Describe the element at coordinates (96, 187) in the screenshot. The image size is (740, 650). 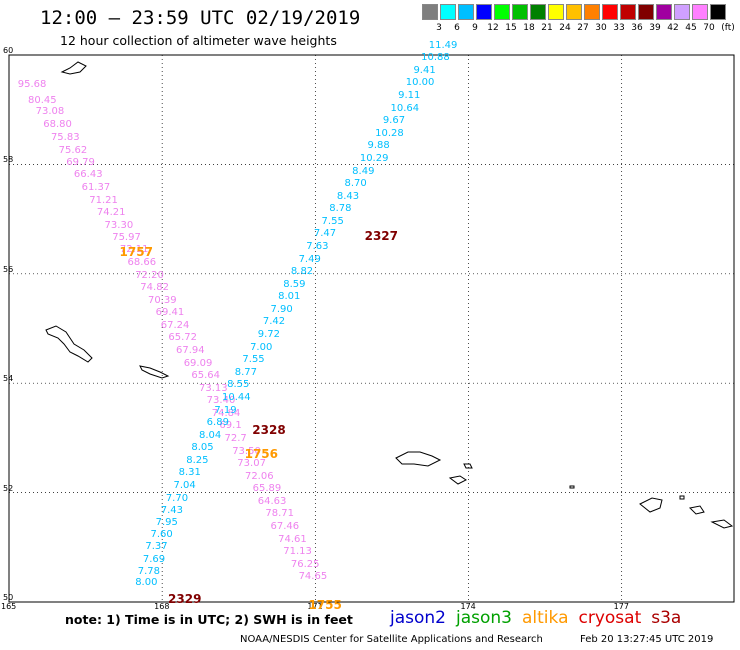
I see `wave-height-value: 61.37` at that location.